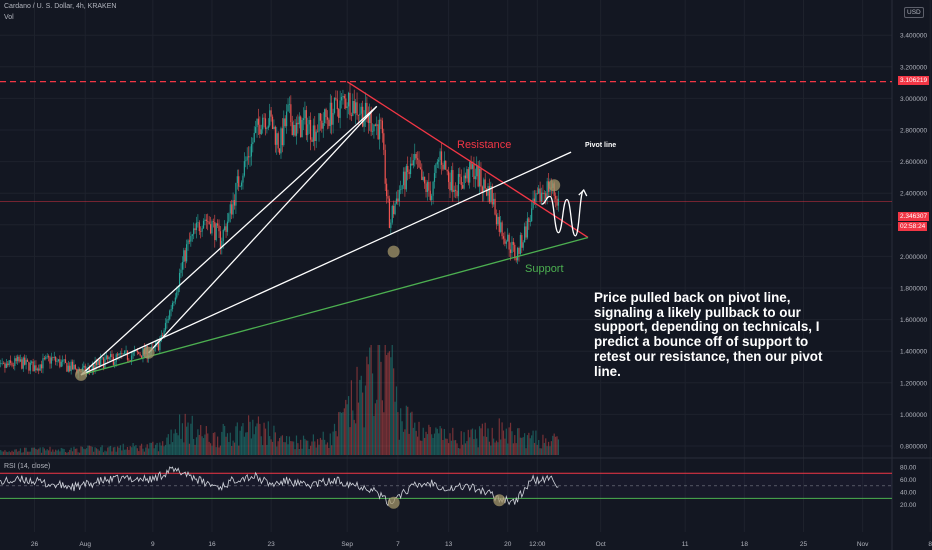 This screenshot has width=932, height=550. Describe the element at coordinates (85, 544) in the screenshot. I see `x-tick-label: Aug` at that location.